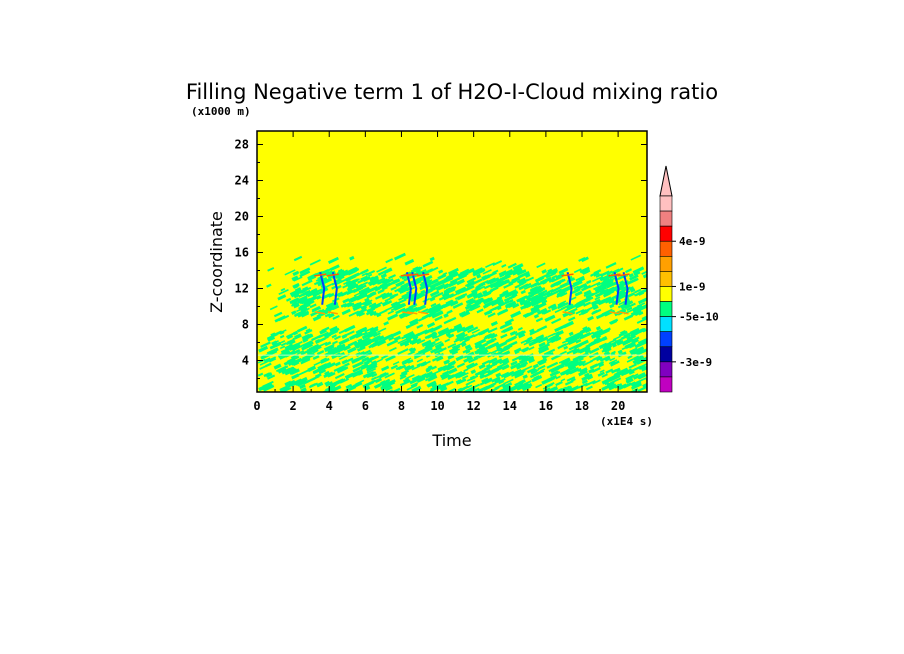 The image size is (904, 654). What do you see at coordinates (689, 279) in the screenshot?
I see `colorbar: 4e-9 1e-9 -5e-10 -3e-9` at bounding box center [689, 279].